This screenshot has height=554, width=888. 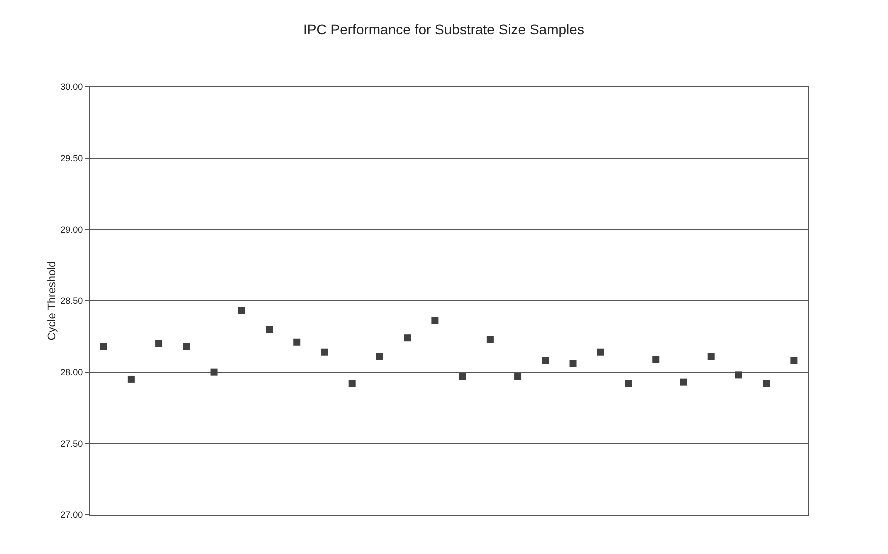 What do you see at coordinates (72, 515) in the screenshot?
I see `y-tick-label: 27.00` at bounding box center [72, 515].